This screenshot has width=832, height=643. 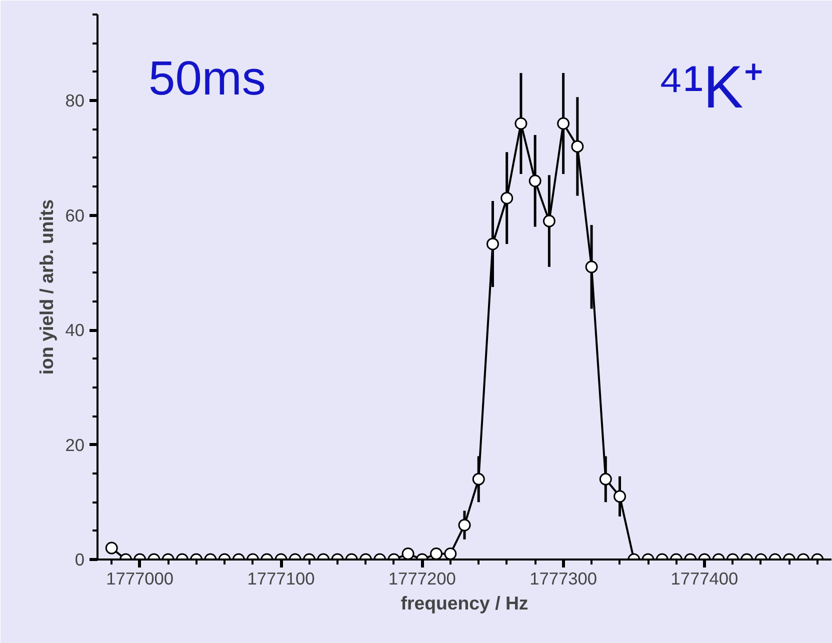 I want to click on x-tick-label: 1777300, so click(x=564, y=578).